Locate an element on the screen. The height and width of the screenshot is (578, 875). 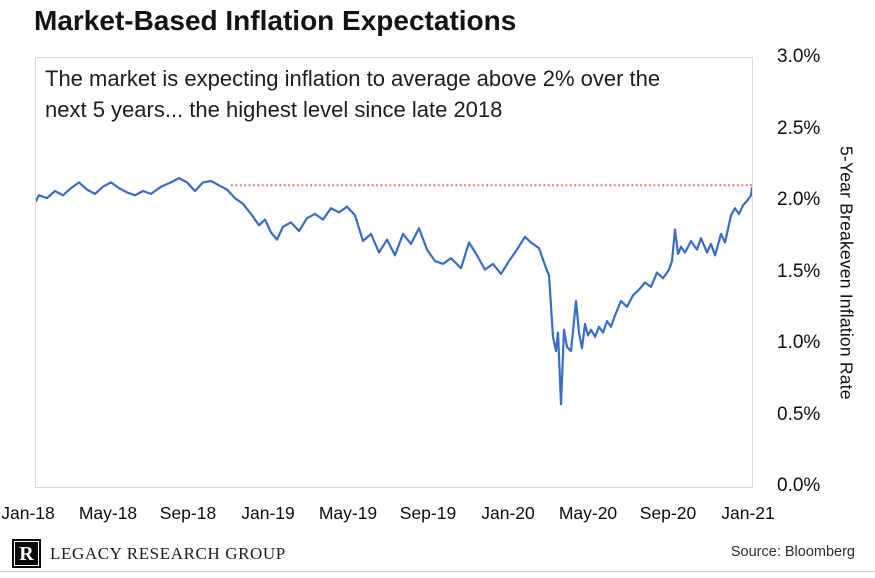
x-tick-label: May-19 is located at coordinates (348, 513).